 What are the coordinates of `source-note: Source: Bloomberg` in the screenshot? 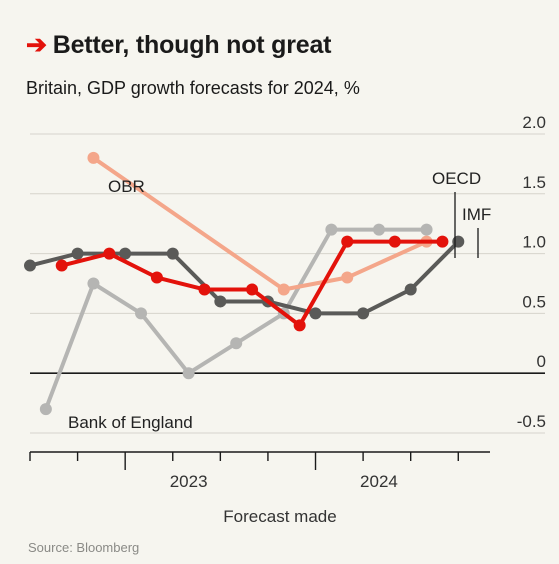 It's located at (84, 547).